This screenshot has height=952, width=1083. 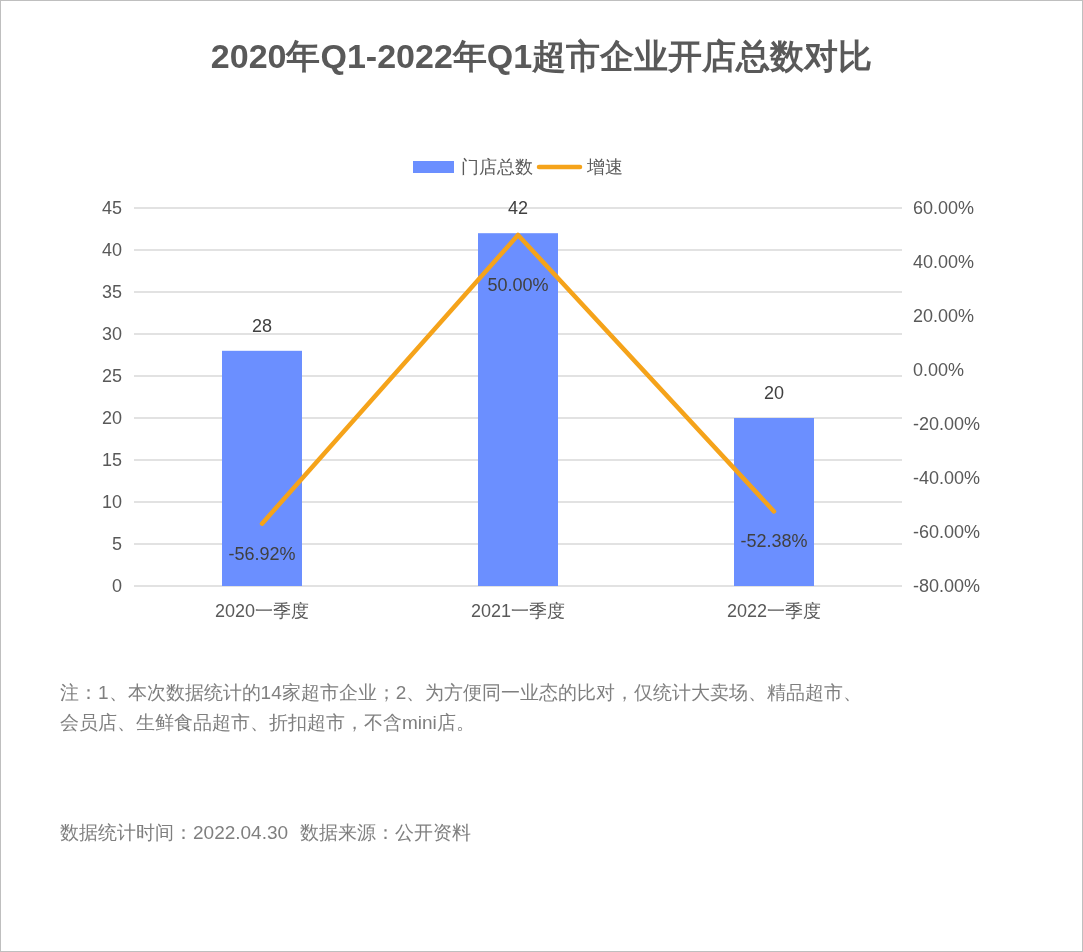 What do you see at coordinates (116, 544) in the screenshot?
I see `y-tick-label: 5` at bounding box center [116, 544].